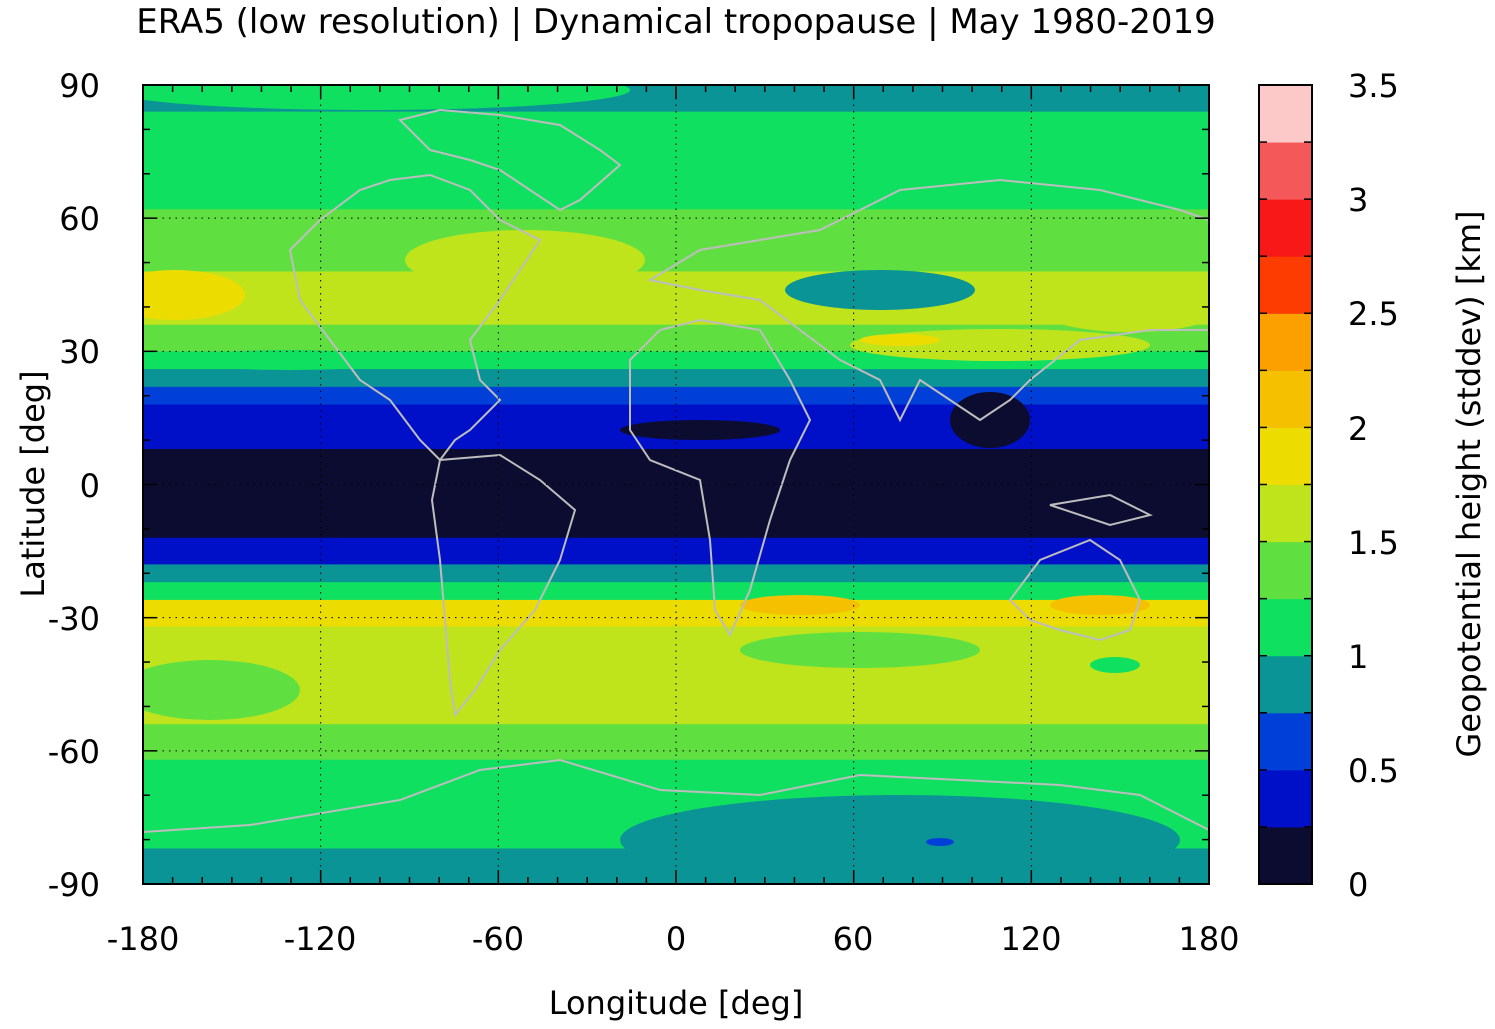 This screenshot has width=1495, height=1029. Describe the element at coordinates (510, 160) in the screenshot. I see `greenland-coast` at that location.